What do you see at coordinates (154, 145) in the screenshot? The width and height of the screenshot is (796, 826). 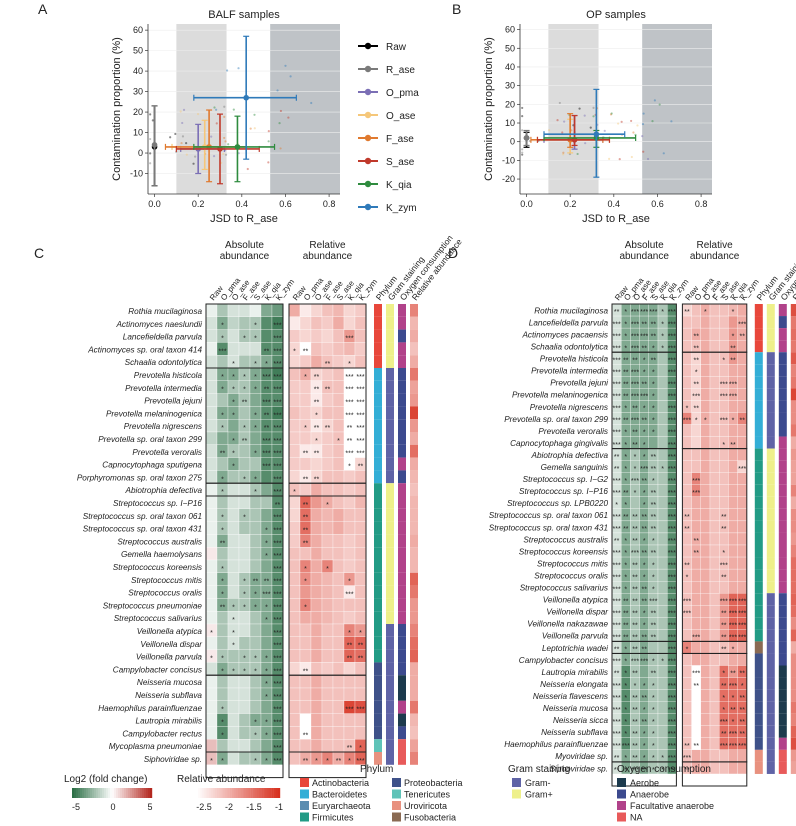 I see `series-mean-point` at bounding box center [154, 145].